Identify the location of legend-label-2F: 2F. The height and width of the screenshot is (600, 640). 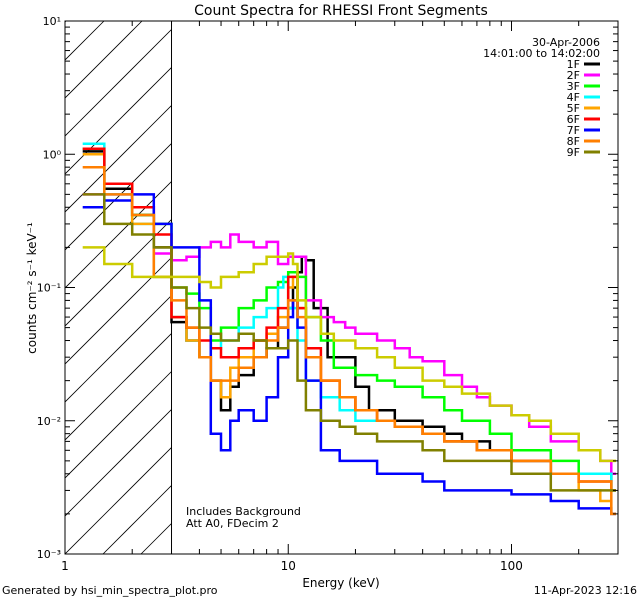
(573, 75).